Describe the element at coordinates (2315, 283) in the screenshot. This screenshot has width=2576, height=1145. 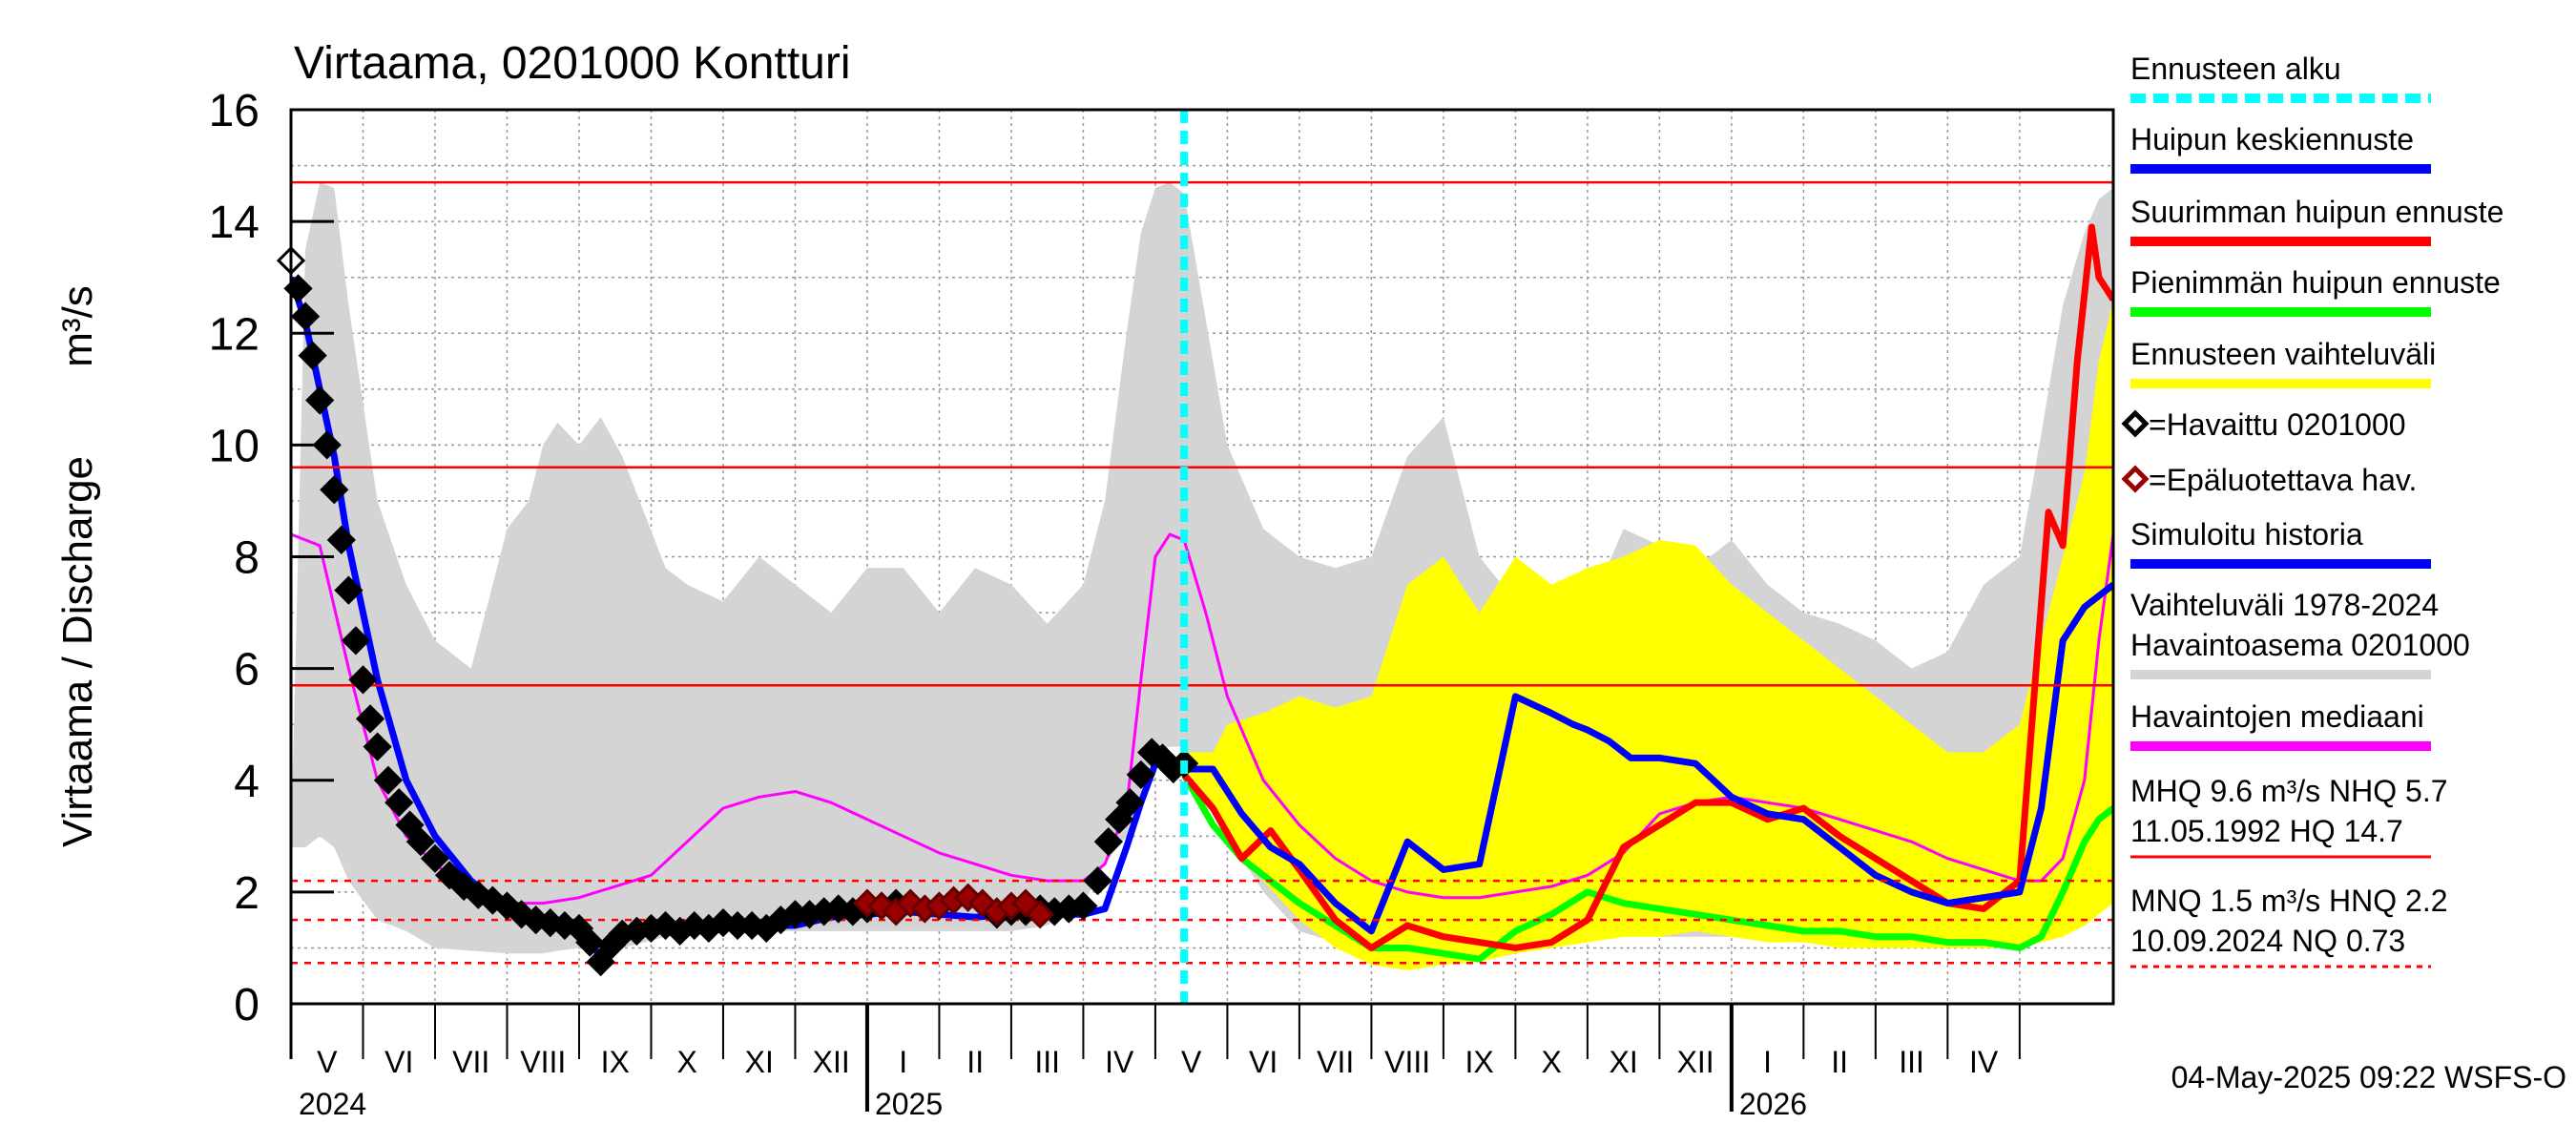
I see `legend-label: Pienimmän huipun ennuste` at that location.